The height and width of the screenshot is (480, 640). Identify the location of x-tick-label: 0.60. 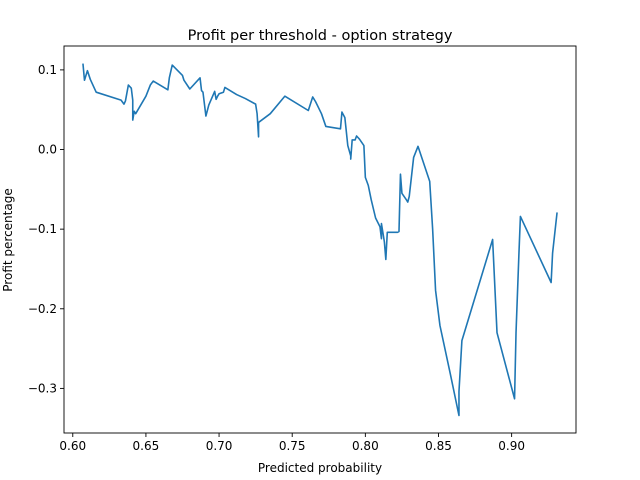
(72, 446).